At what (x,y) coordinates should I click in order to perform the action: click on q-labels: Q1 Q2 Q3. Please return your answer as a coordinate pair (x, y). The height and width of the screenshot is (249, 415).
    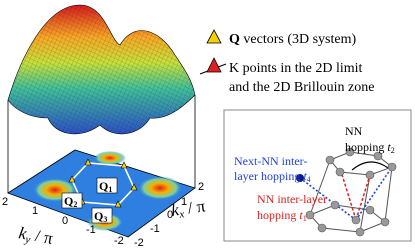
    Looking at the image, I should click on (89, 200).